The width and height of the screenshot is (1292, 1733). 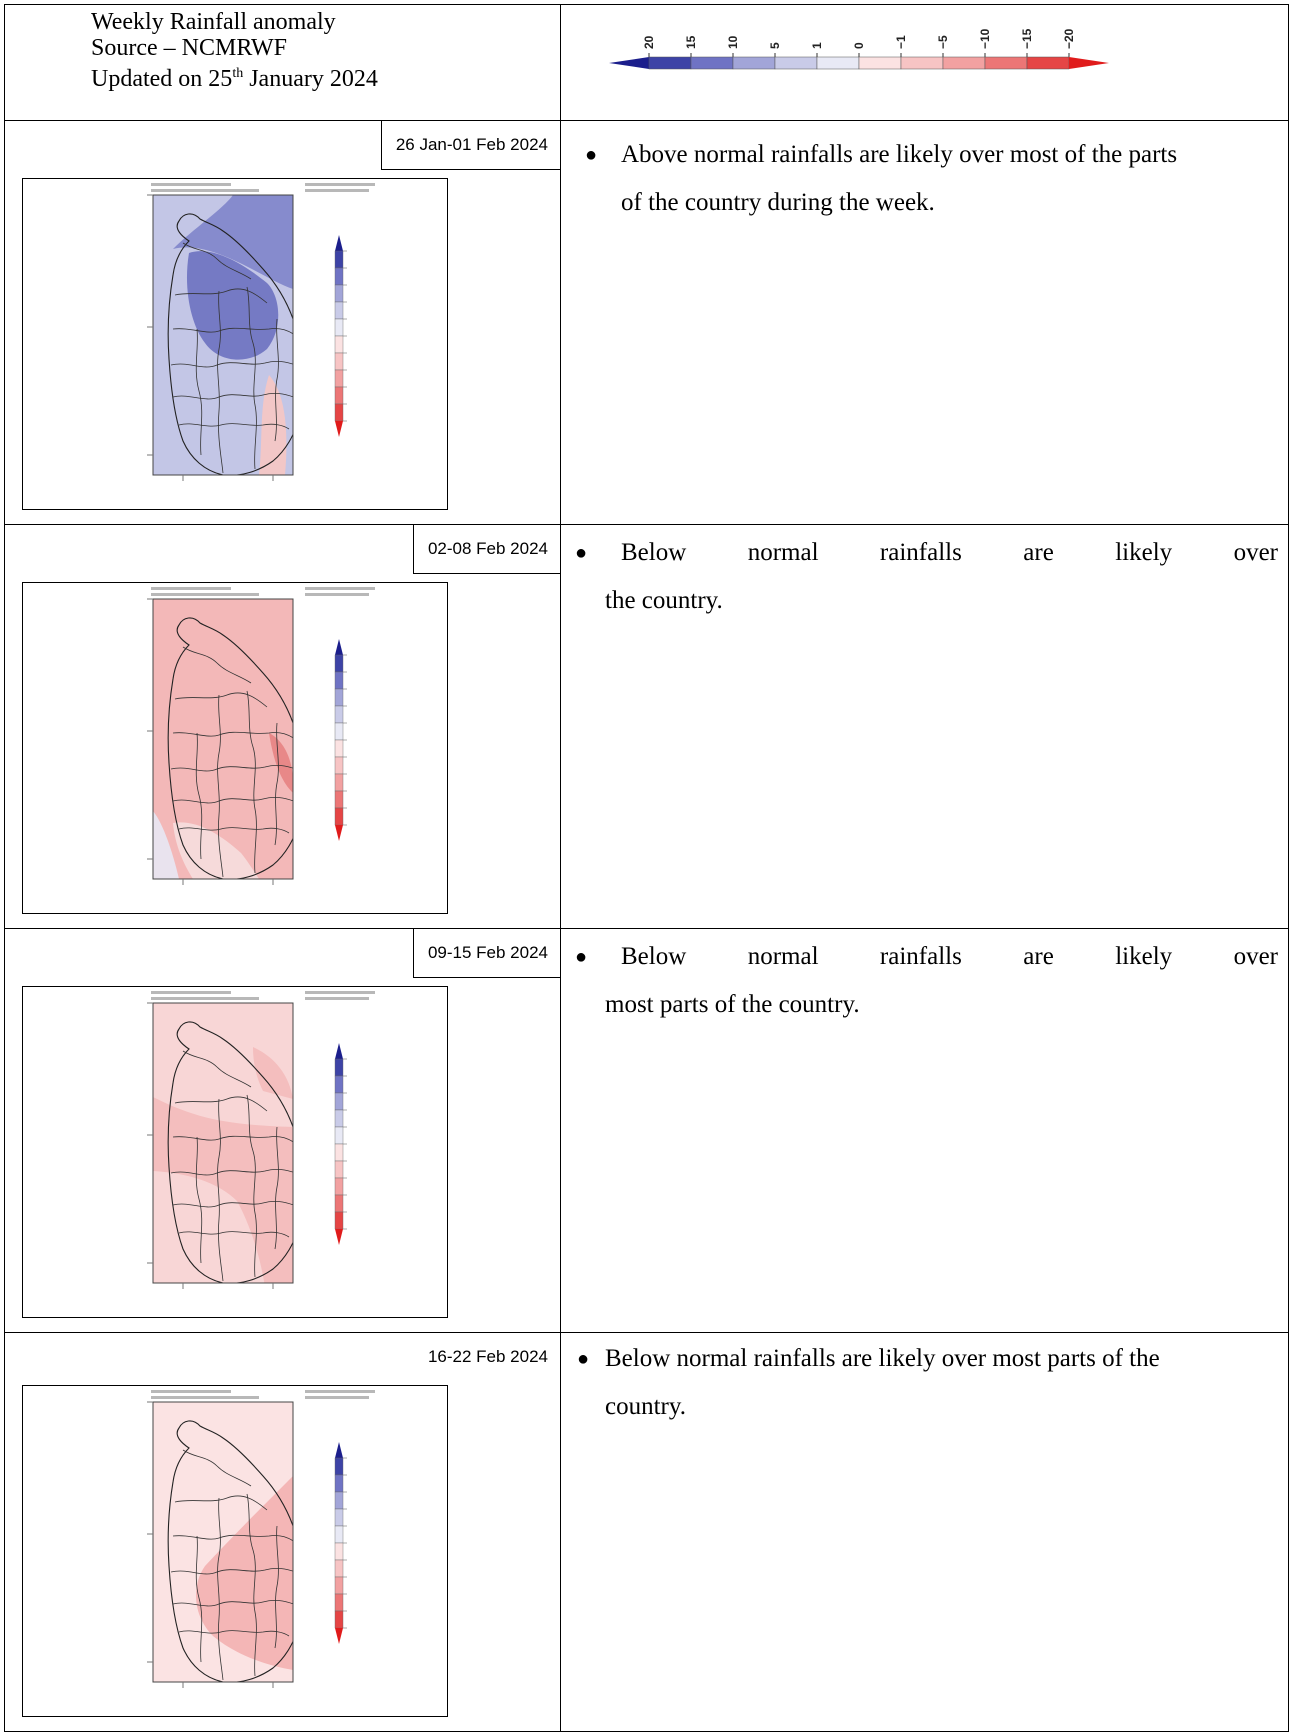 I want to click on week-map-cell: 16-22 Feb 2024, so click(x=282, y=1532).